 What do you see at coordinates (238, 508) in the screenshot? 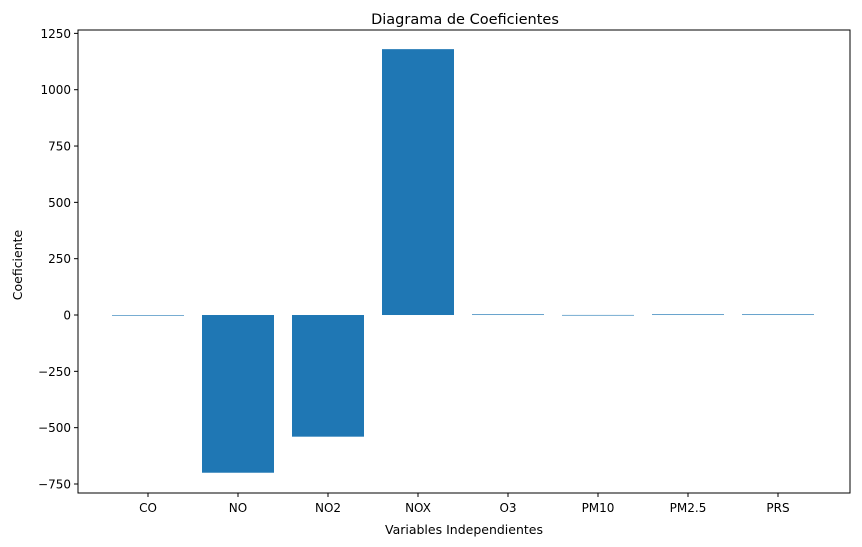
I see `x-tick-label: NO` at bounding box center [238, 508].